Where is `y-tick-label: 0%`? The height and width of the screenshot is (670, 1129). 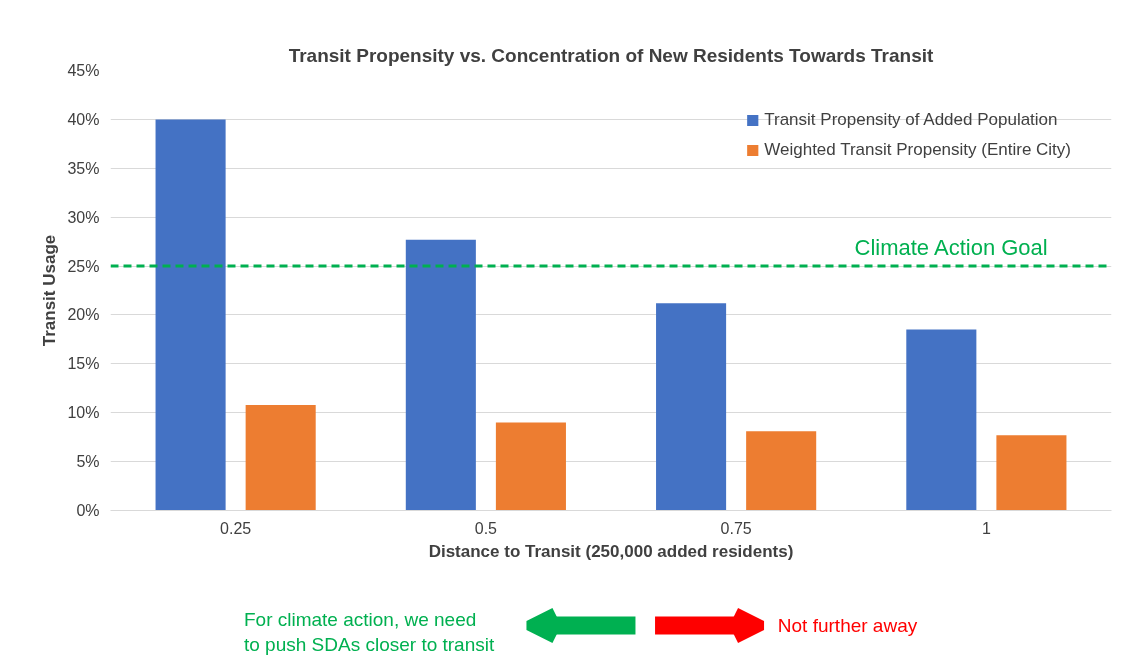
y-tick-label: 0% is located at coordinates (88, 510).